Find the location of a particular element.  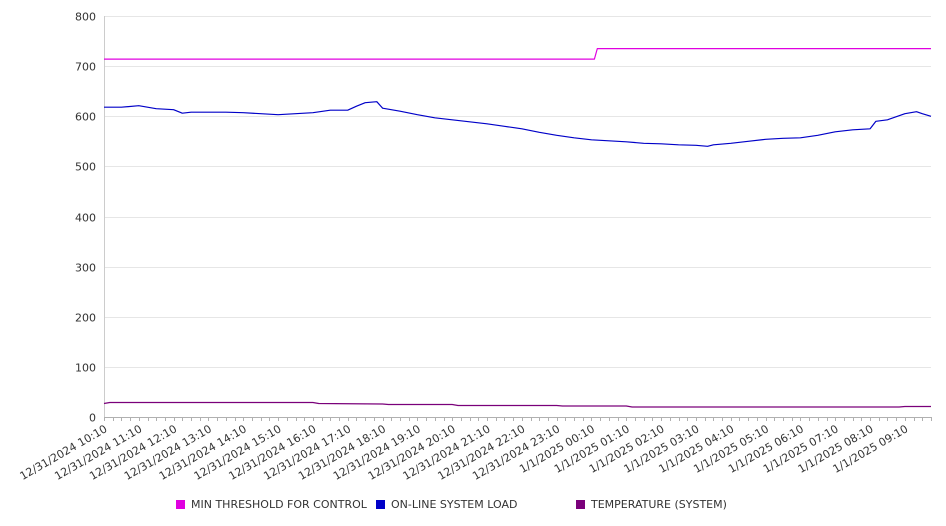

y-axis-tick-labels: 0 100 200 300 400 500 600 700 800 is located at coordinates (85, 218).